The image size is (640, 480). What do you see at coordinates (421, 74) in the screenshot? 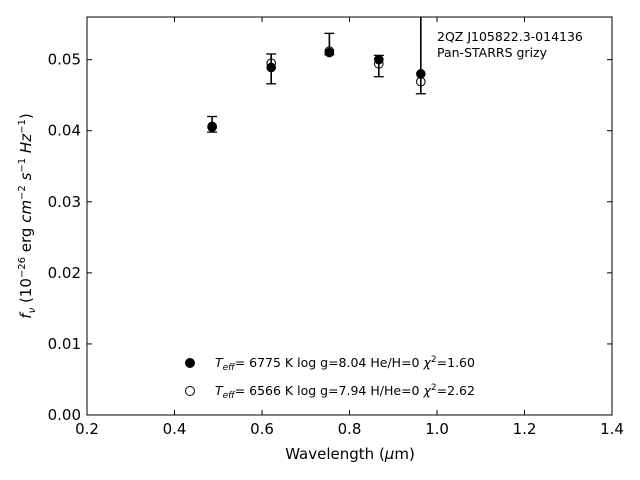
I see `point-filled` at bounding box center [421, 74].